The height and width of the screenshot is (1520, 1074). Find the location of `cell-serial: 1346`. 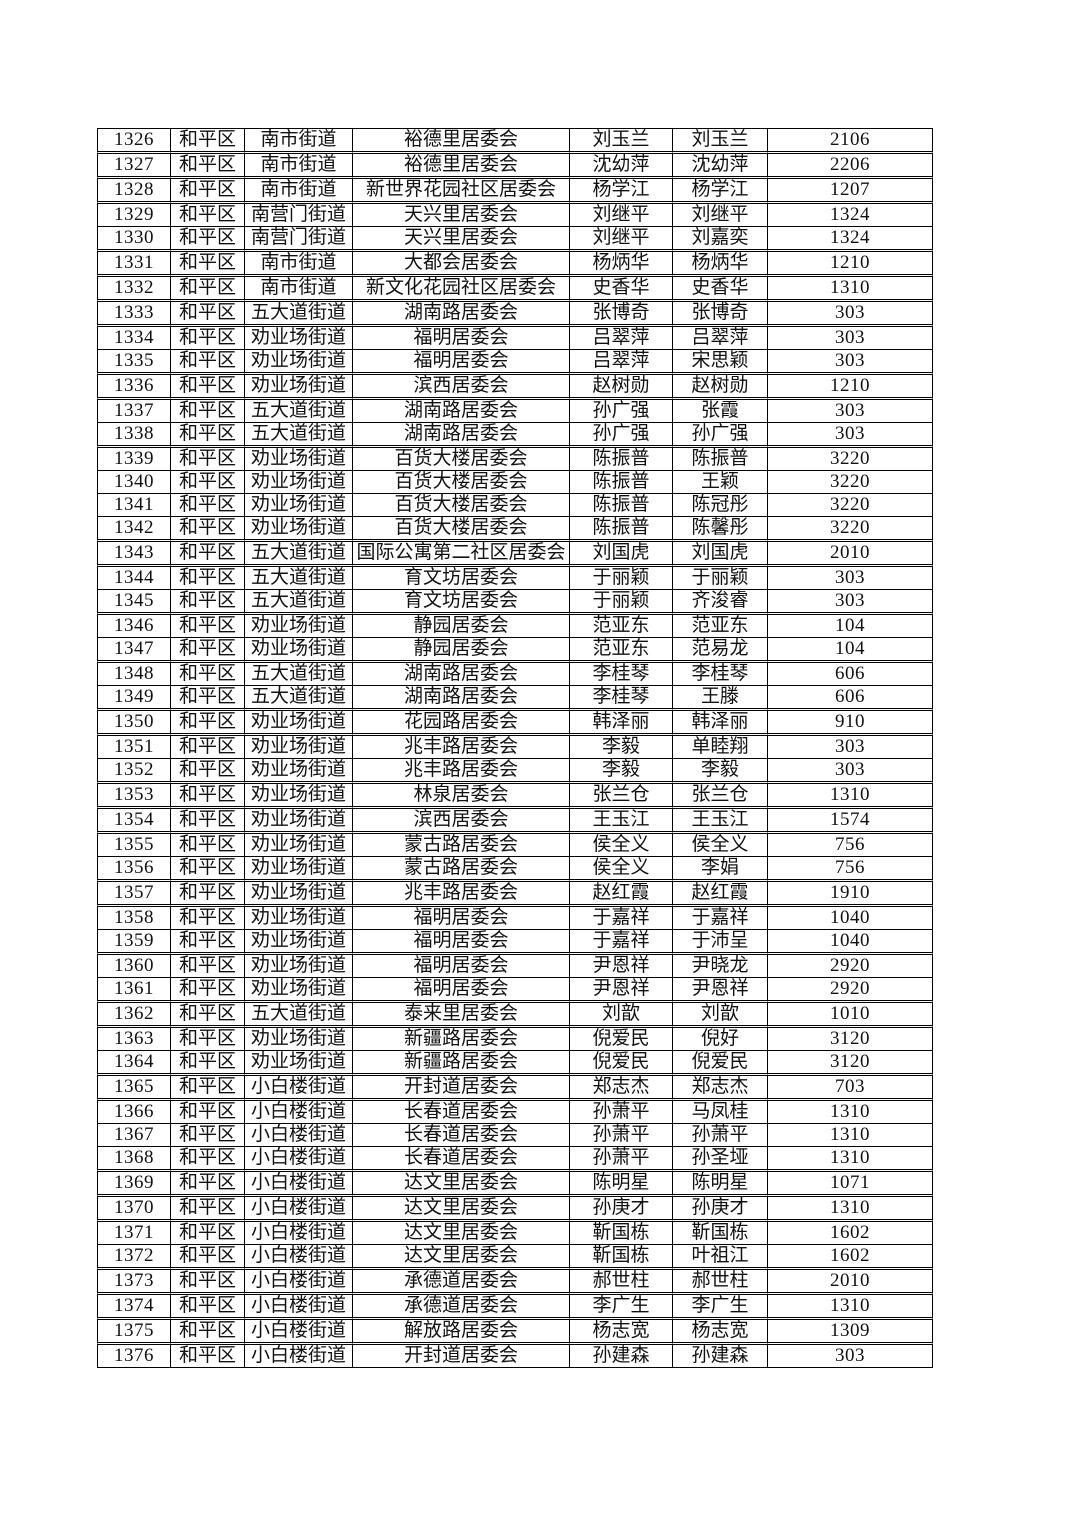

cell-serial: 1346 is located at coordinates (134, 626).